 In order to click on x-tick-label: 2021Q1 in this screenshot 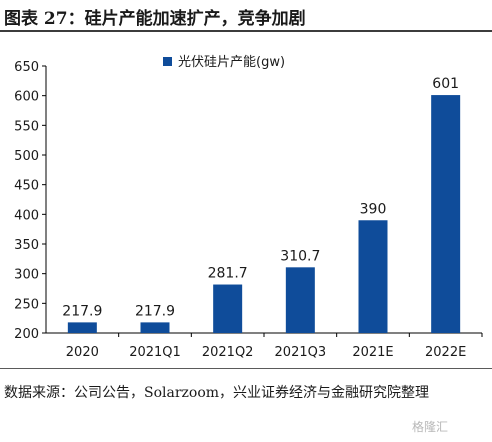, I will do `click(155, 352)`.